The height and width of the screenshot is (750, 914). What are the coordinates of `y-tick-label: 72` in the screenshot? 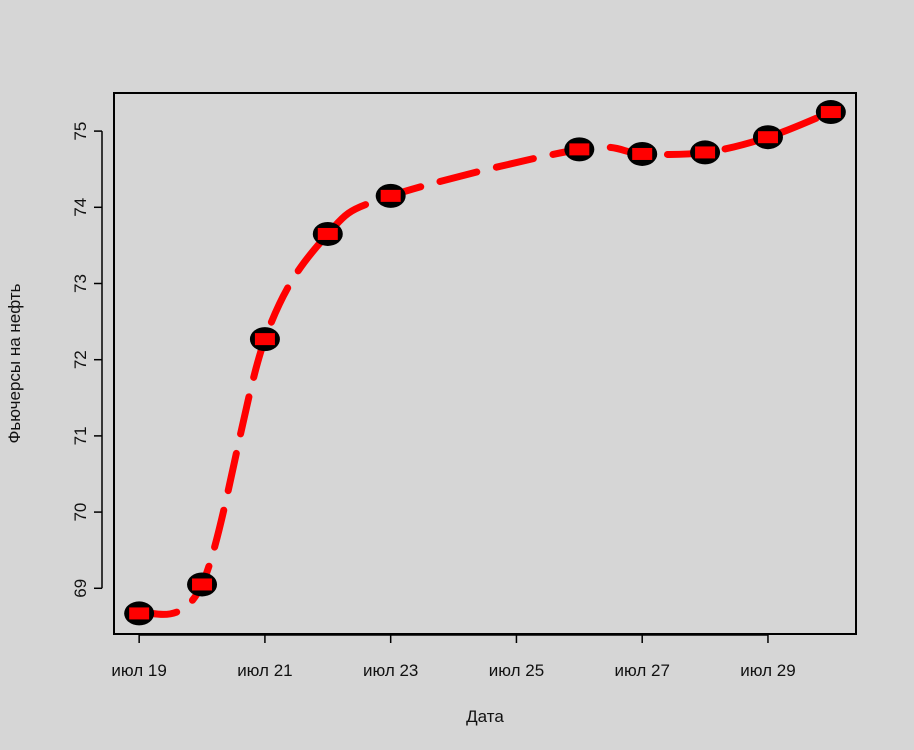 It's located at (80, 359).